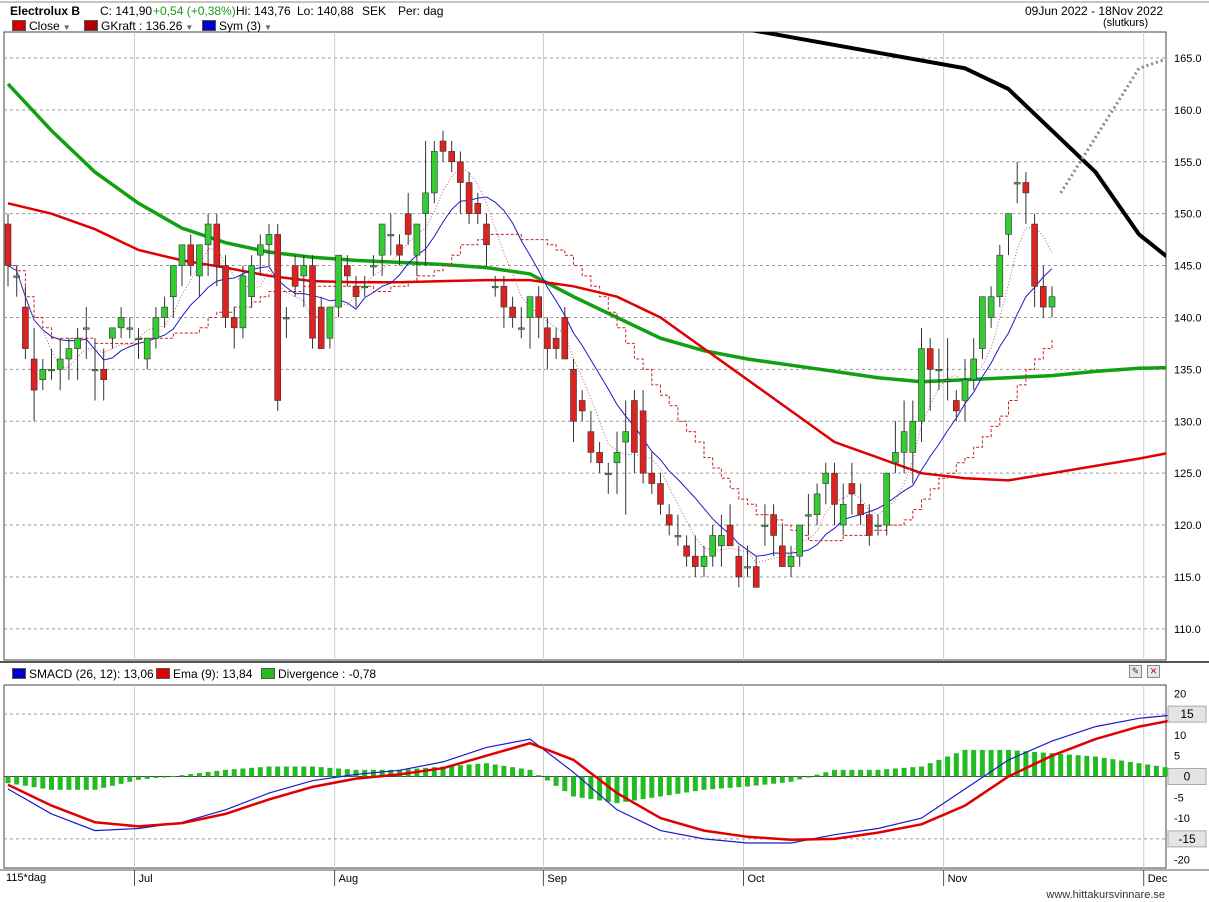  I want to click on trend-projection-line, so click(1112, 125).